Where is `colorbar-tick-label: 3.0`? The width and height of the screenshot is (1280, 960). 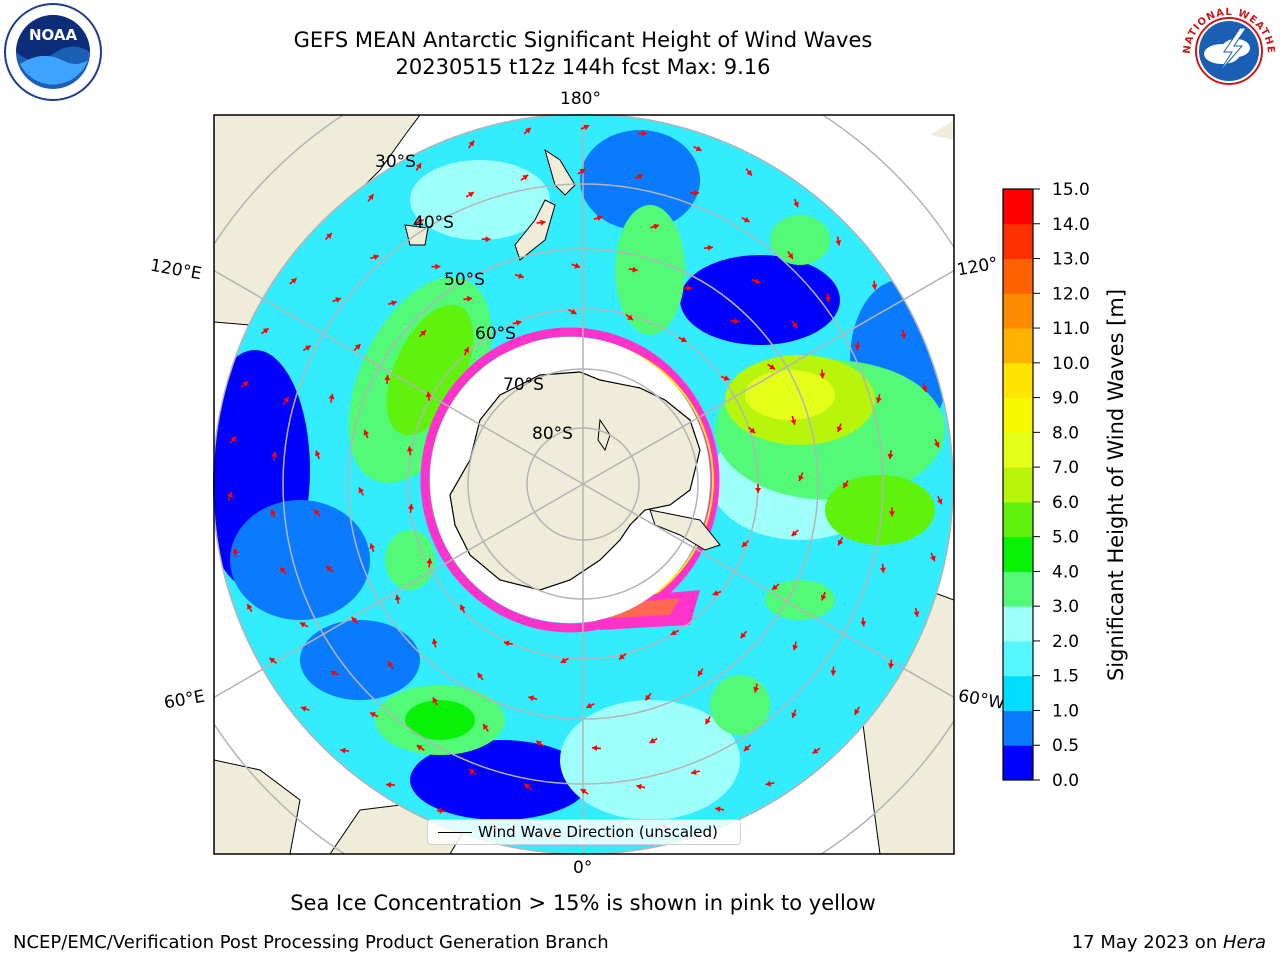
colorbar-tick-label: 3.0 is located at coordinates (1065, 607).